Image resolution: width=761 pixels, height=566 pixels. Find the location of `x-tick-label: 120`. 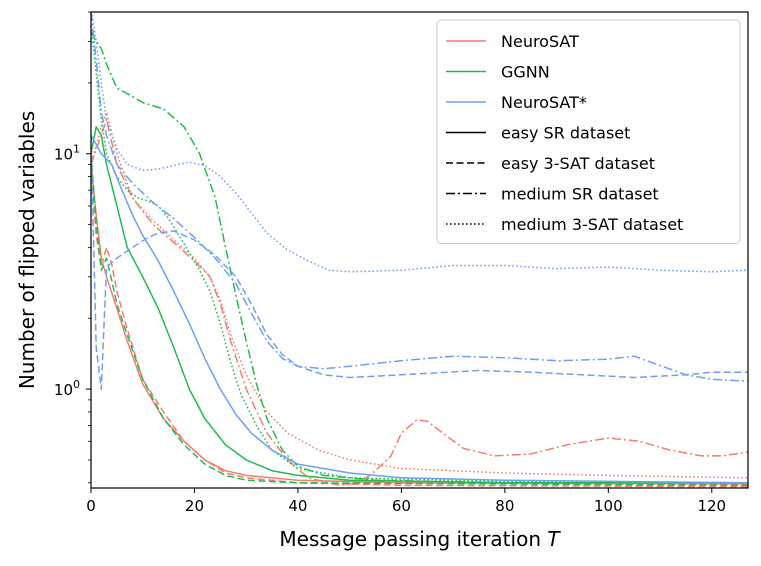

x-tick-label: 120 is located at coordinates (711, 506).